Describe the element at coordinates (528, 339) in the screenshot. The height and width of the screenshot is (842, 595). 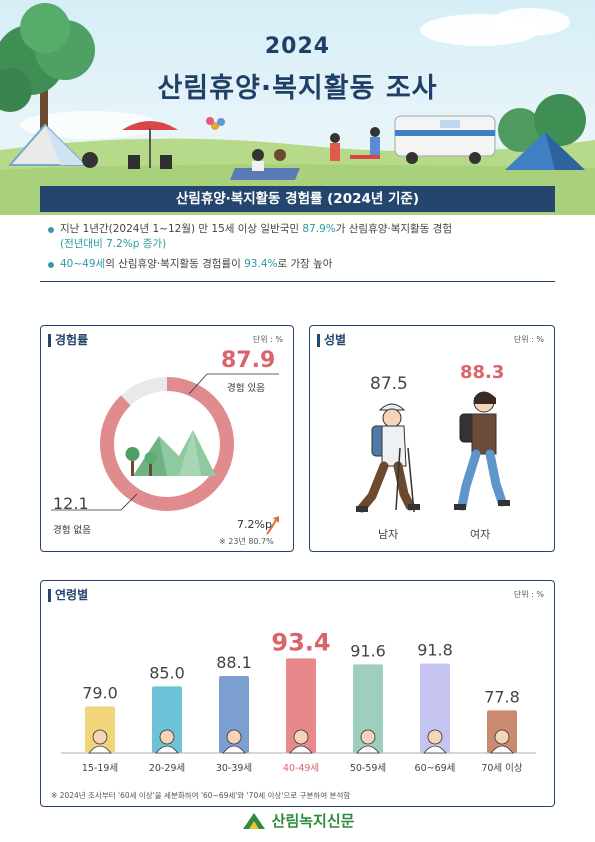
I see `gender-unit: 단위 : %` at that location.